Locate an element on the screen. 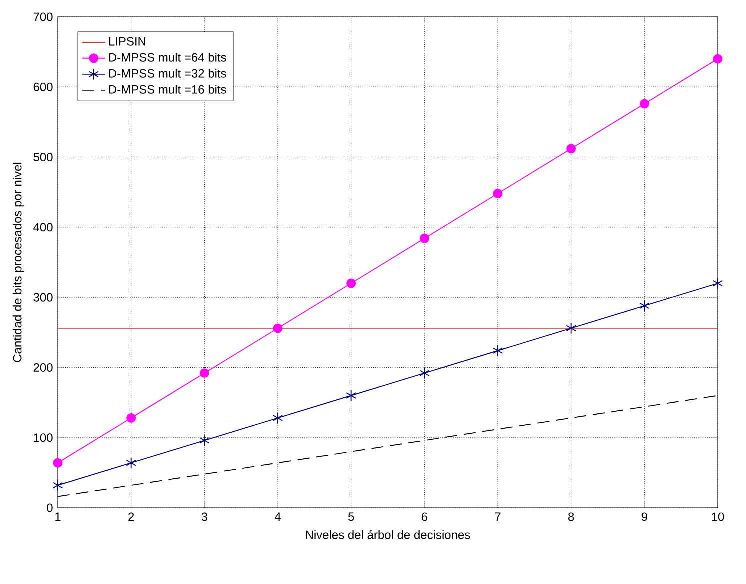 This screenshot has width=746, height=584. x-tick-label: 6 is located at coordinates (425, 517).